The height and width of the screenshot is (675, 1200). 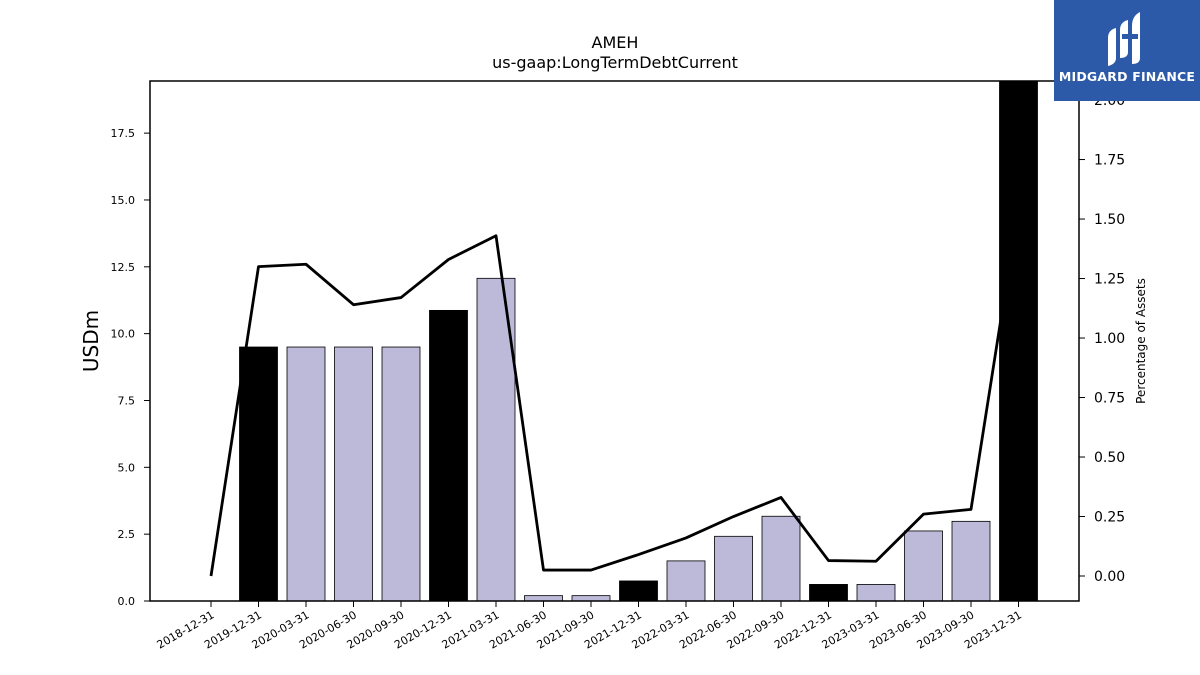 What do you see at coordinates (1109, 161) in the screenshot?
I see `y2-tick-label: 1.75` at bounding box center [1109, 161].